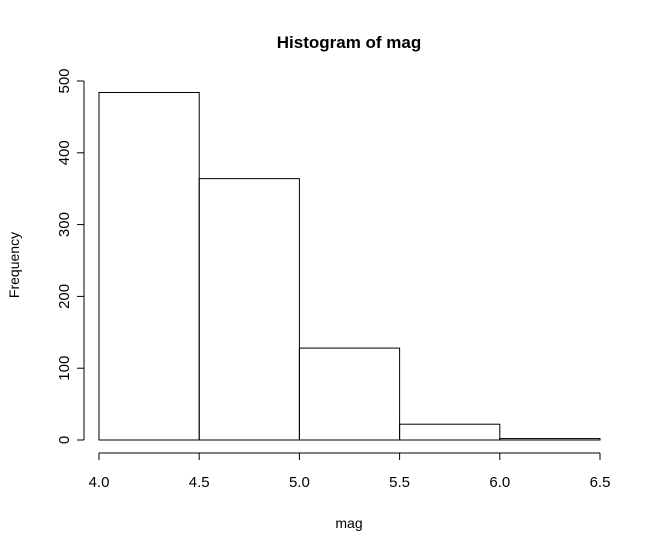 This screenshot has height=552, width=661. What do you see at coordinates (600, 482) in the screenshot?
I see `x-tick-label-5: 6.5` at bounding box center [600, 482].